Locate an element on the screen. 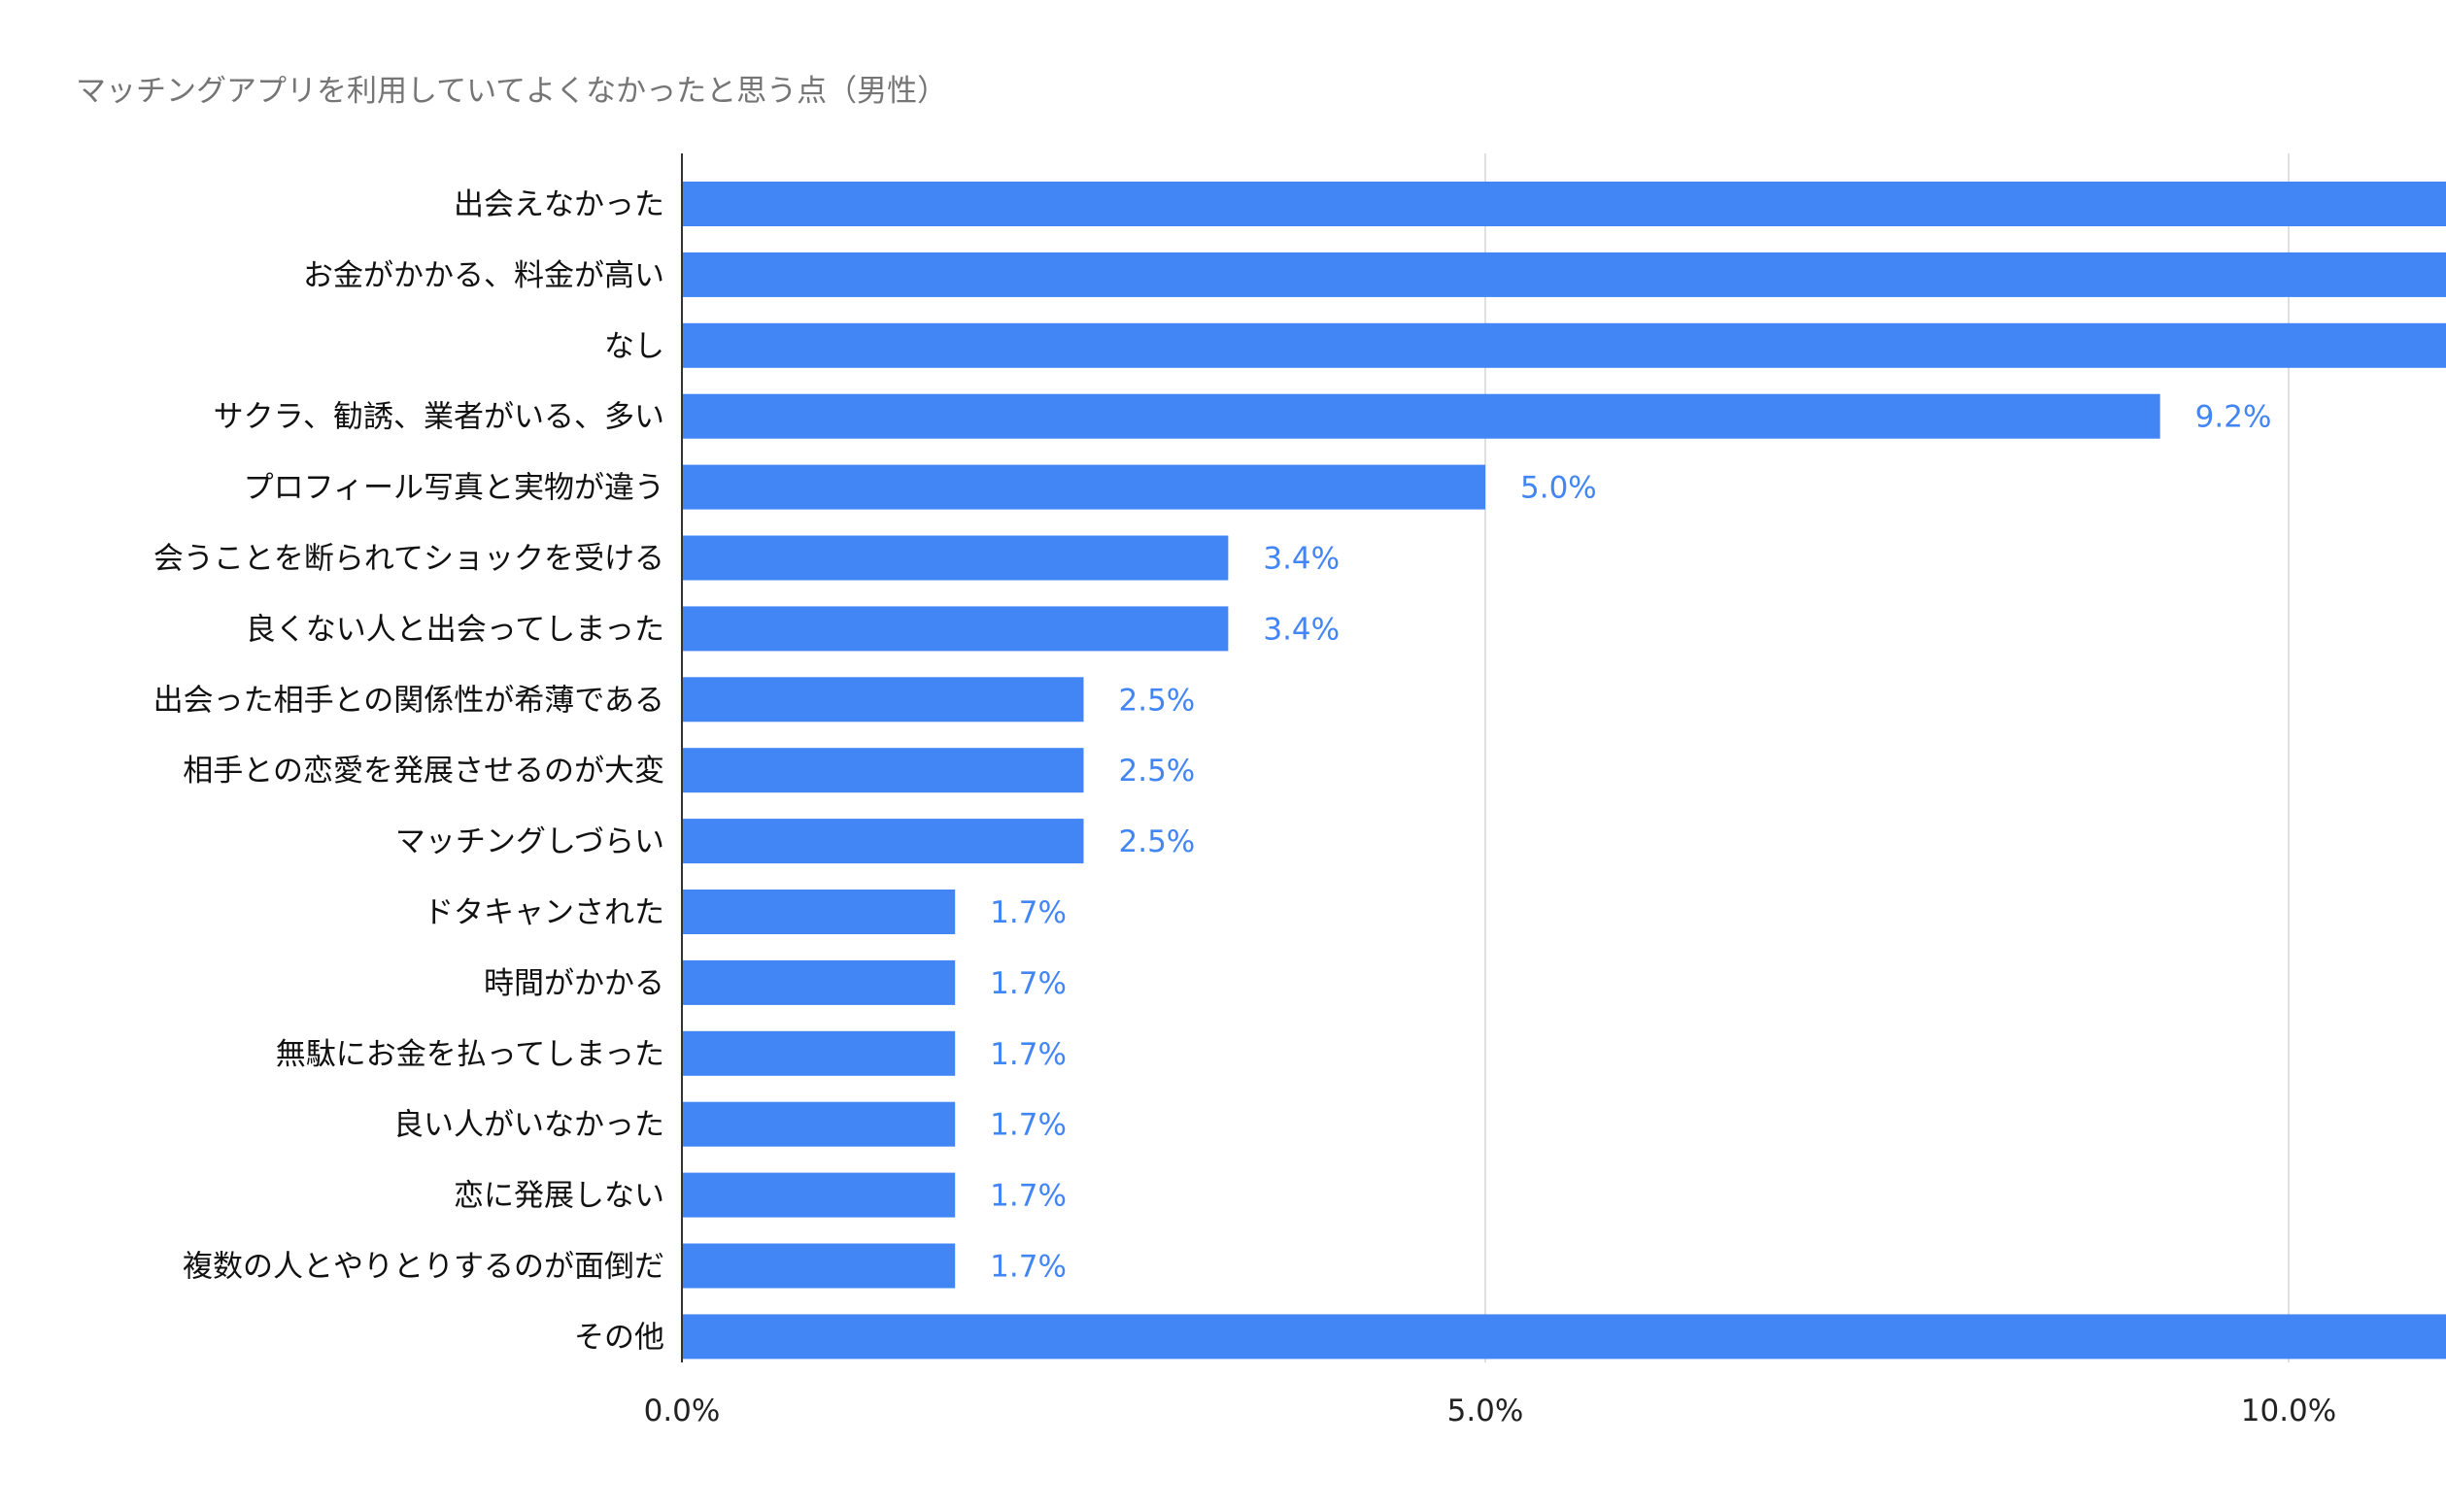 This screenshot has width=2446, height=1512. category-label: お金がかかる、料金が高い is located at coordinates (483, 275).